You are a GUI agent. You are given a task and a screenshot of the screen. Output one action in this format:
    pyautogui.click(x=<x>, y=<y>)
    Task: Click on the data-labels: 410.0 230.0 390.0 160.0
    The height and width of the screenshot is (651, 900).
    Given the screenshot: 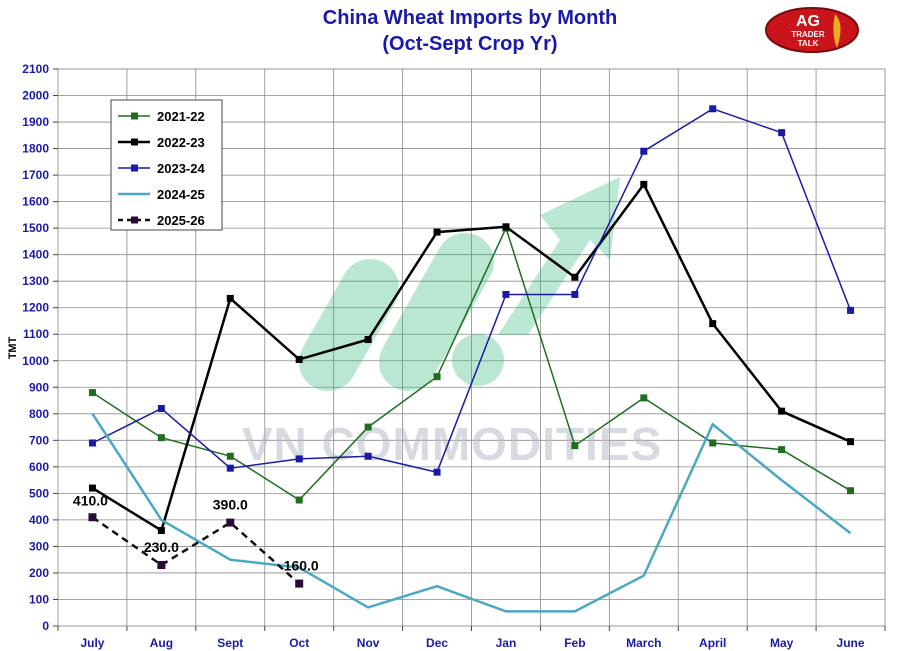 What is the action you would take?
    pyautogui.click(x=196, y=532)
    